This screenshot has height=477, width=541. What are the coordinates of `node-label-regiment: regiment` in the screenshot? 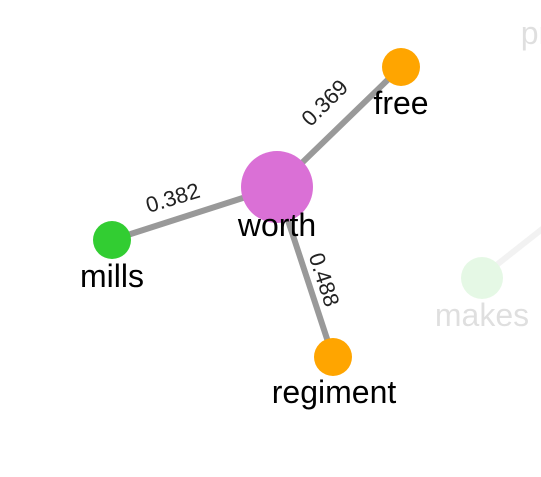 It's located at (334, 392).